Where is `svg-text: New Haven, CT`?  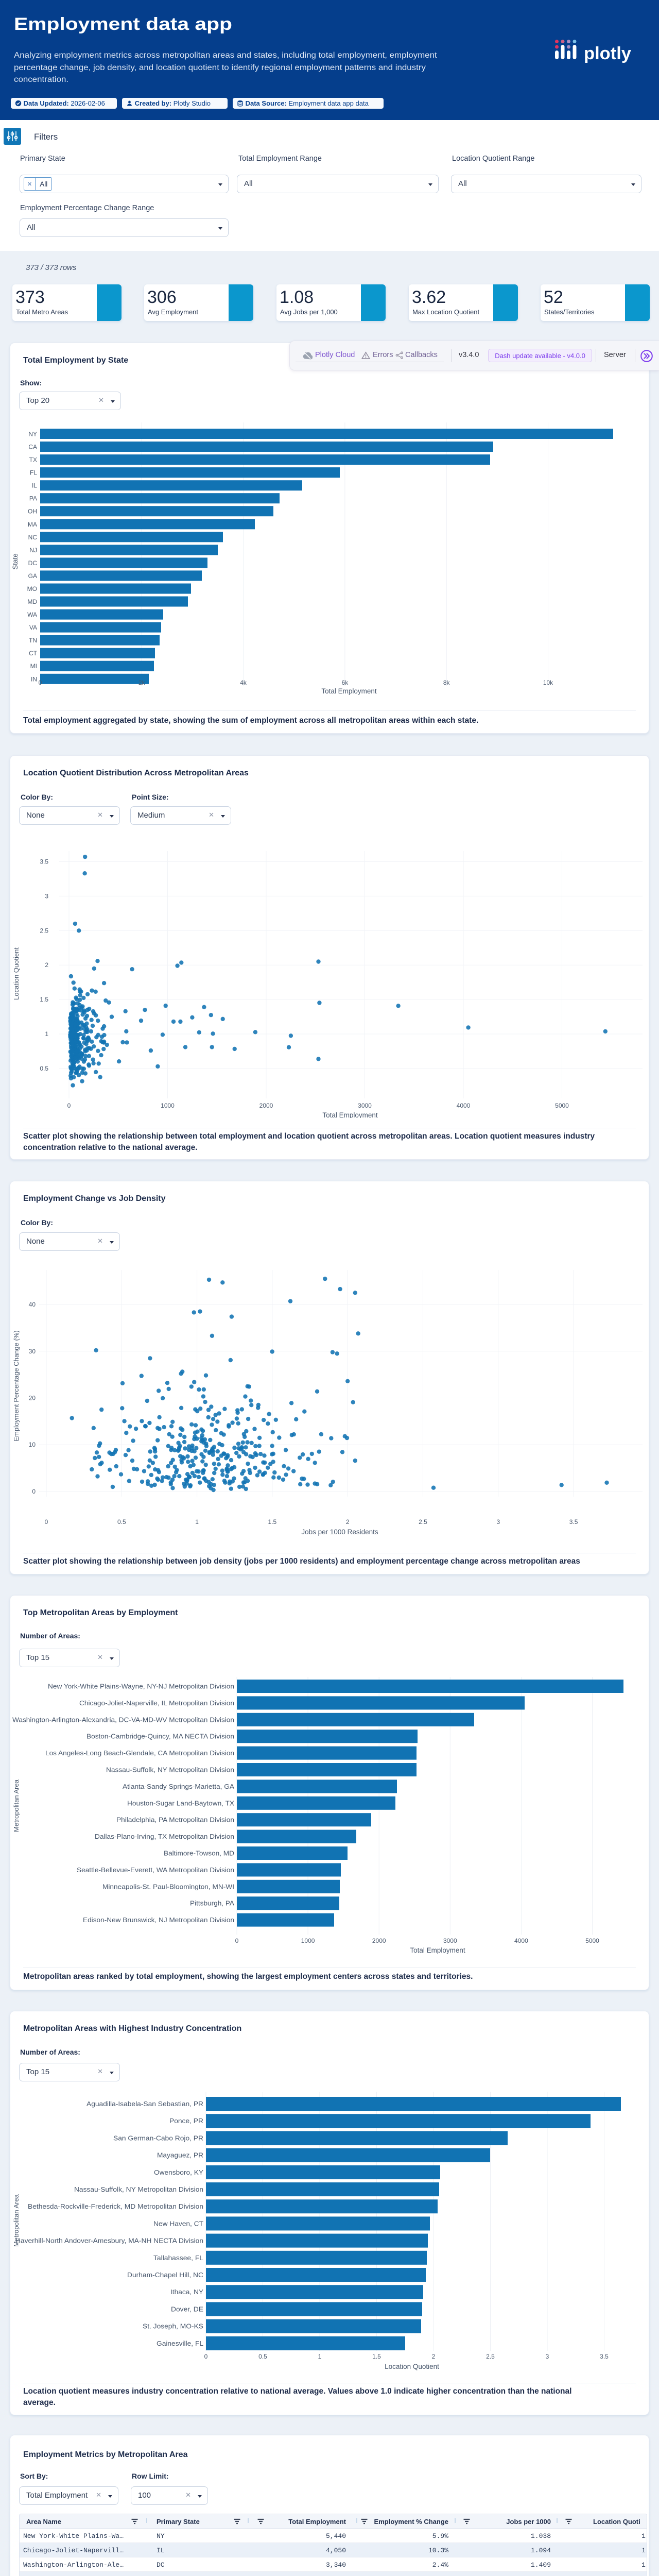 svg-text: New Haven, CT is located at coordinates (178, 2223).